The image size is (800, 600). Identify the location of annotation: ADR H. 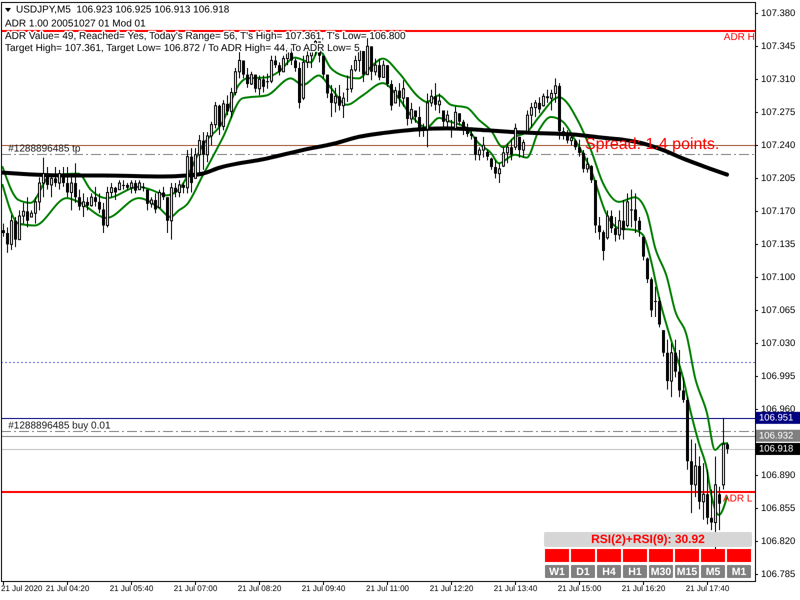
(739, 38).